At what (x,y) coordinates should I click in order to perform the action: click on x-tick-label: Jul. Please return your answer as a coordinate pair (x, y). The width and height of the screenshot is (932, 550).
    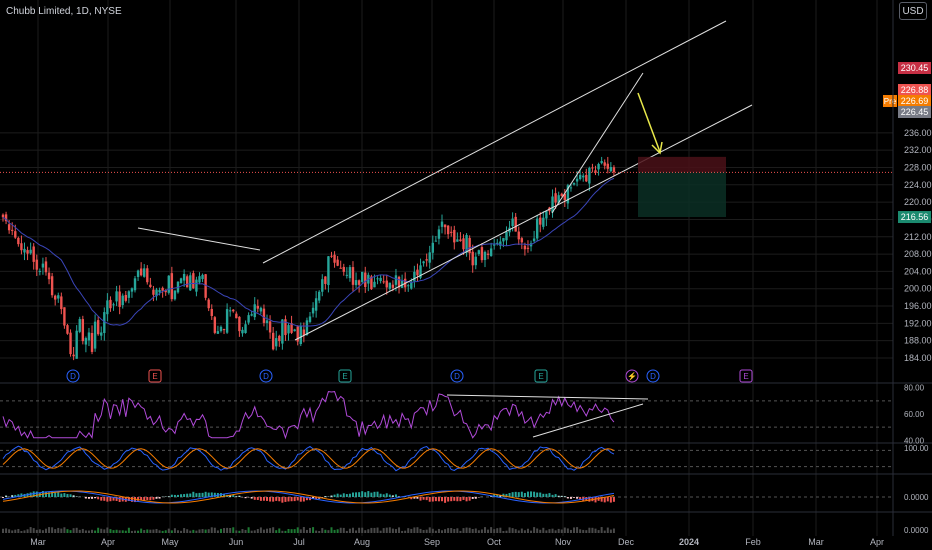
    Looking at the image, I should click on (299, 542).